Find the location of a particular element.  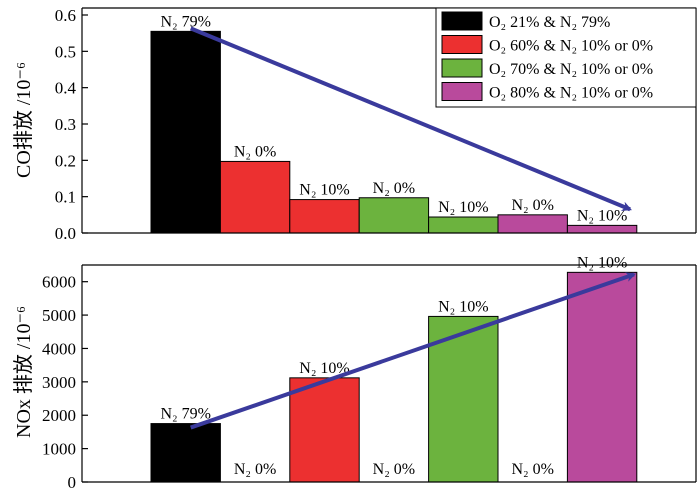

legend-label: O₂ 60% & N₂ 10% or 0% is located at coordinates (571, 46).